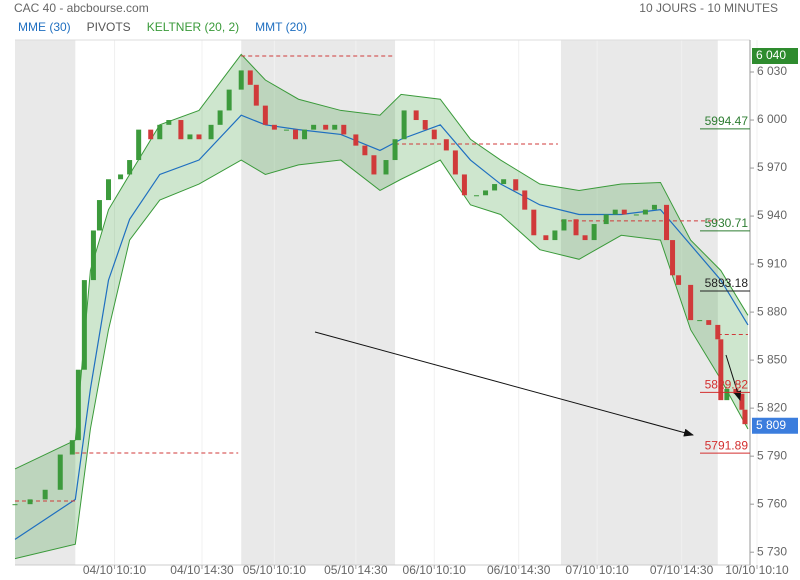 This screenshot has width=800, height=580. What do you see at coordinates (81, 8) in the screenshot?
I see `chart-title: CAC 40 - abcbourse.com` at bounding box center [81, 8].